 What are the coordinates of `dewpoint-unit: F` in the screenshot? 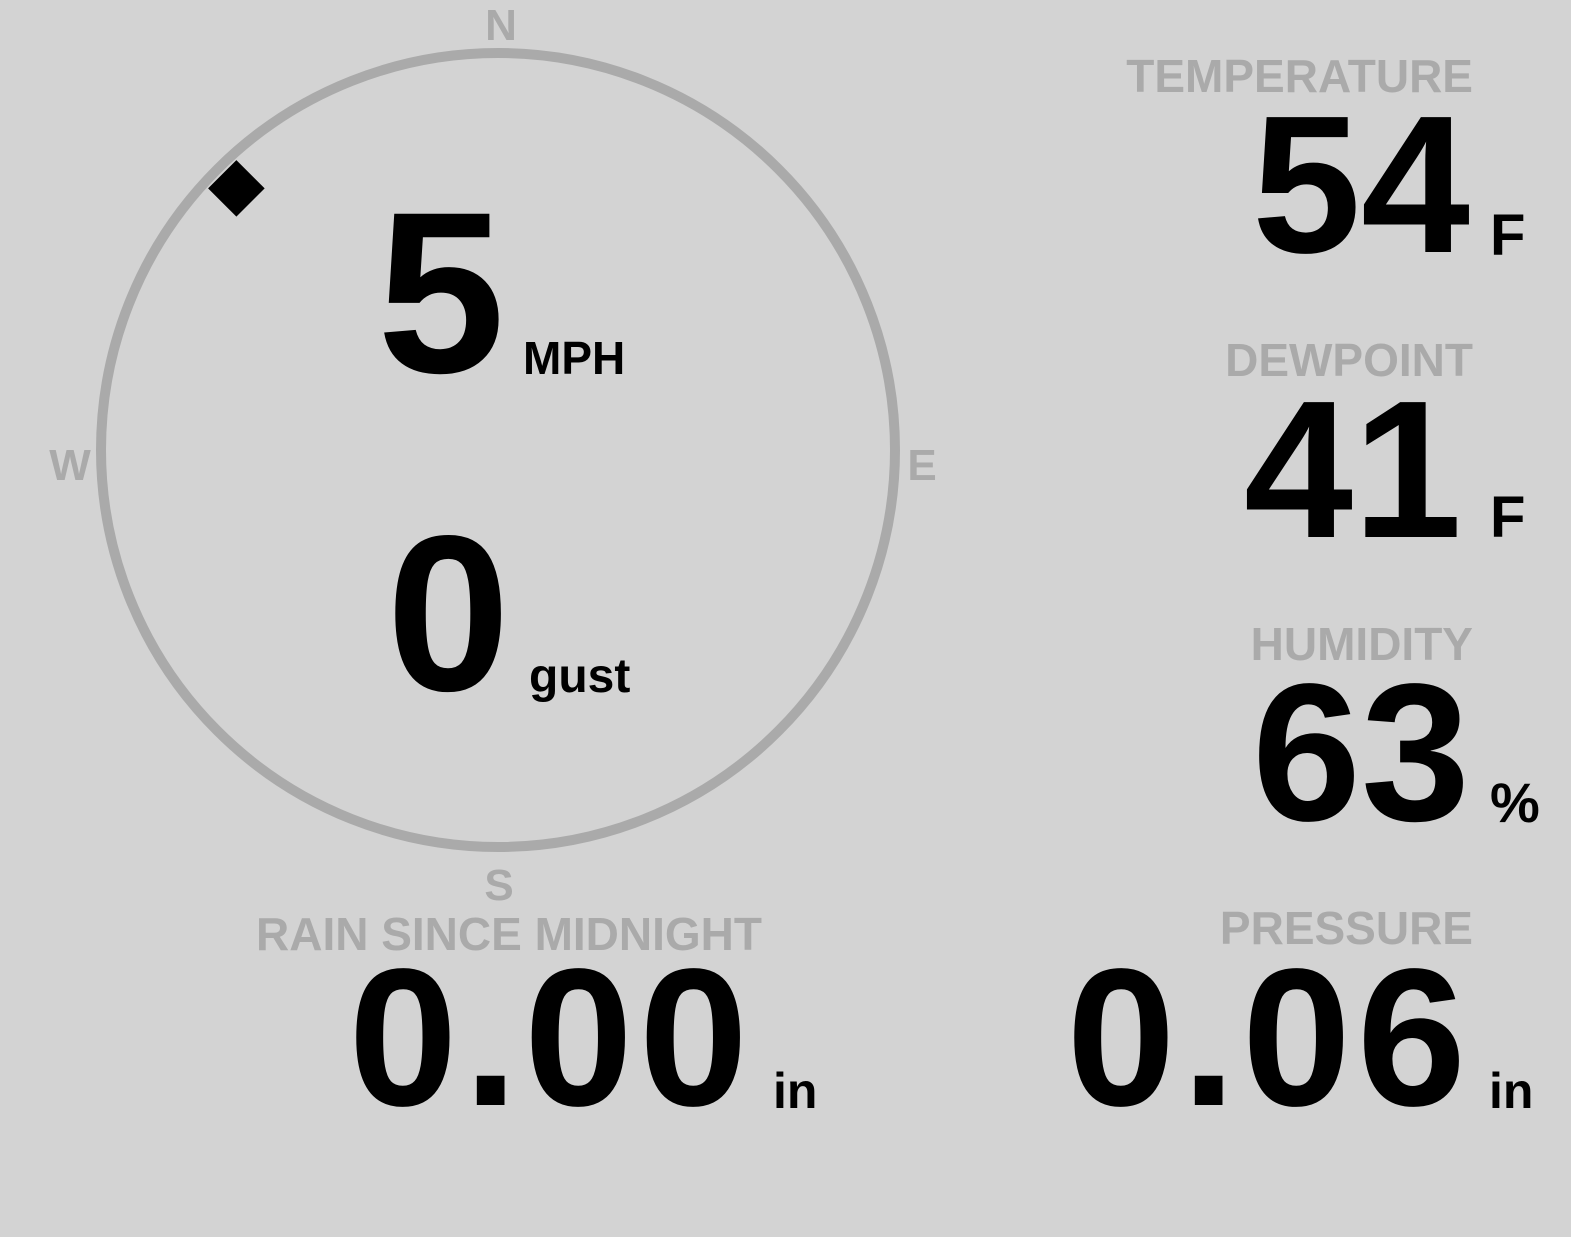 It's located at (1507, 517).